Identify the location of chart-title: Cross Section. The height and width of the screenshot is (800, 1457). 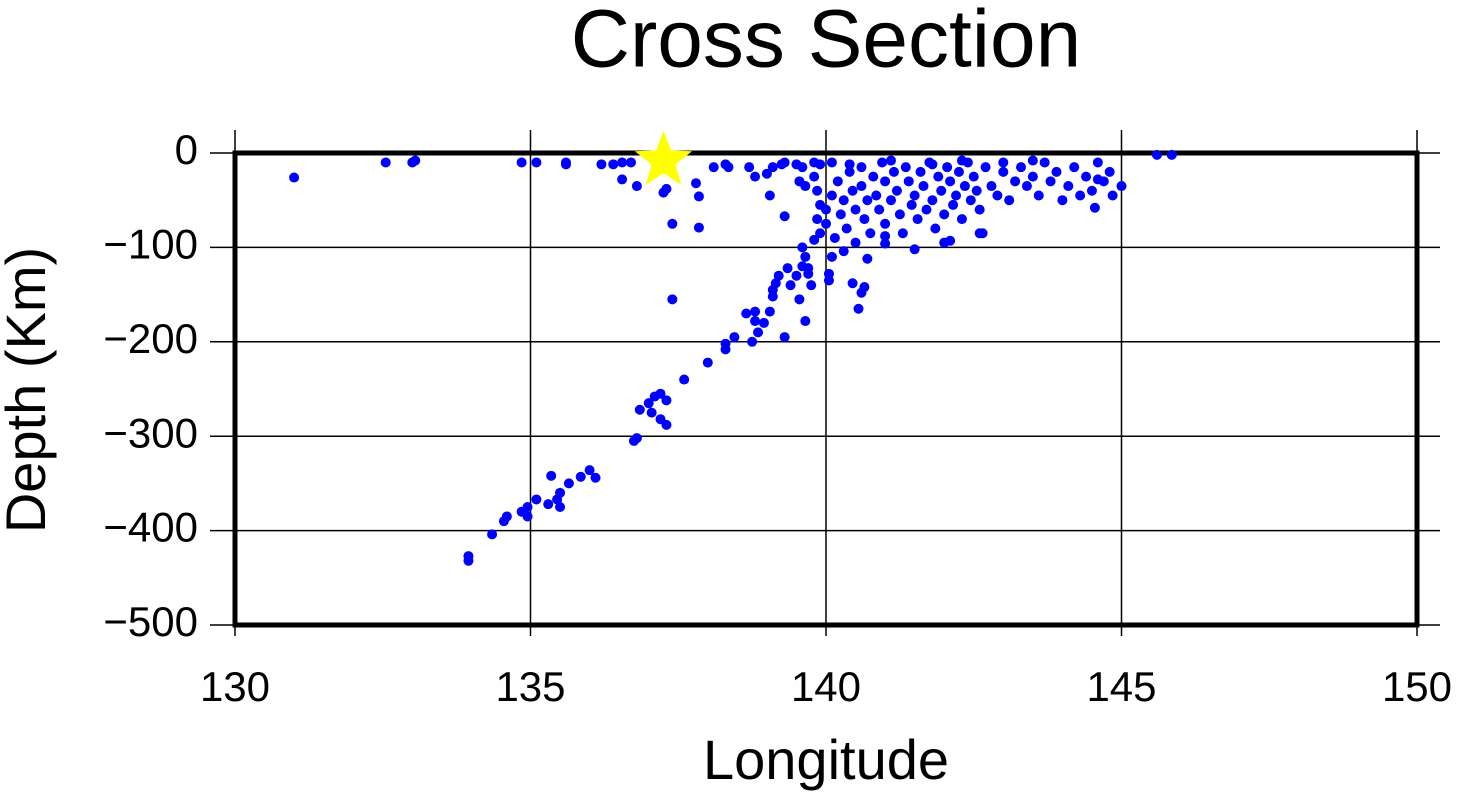
(826, 42).